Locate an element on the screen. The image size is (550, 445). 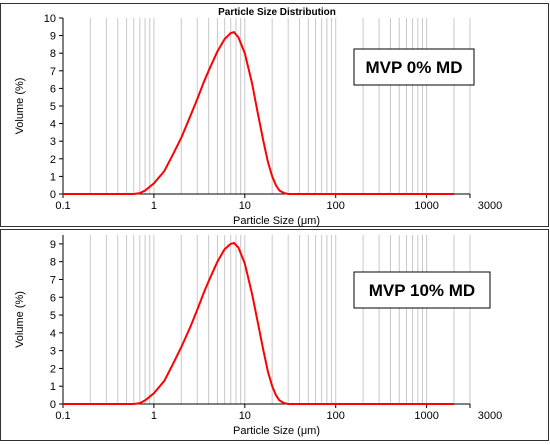
chart-title: Particle Size Distribution is located at coordinates (277, 12).